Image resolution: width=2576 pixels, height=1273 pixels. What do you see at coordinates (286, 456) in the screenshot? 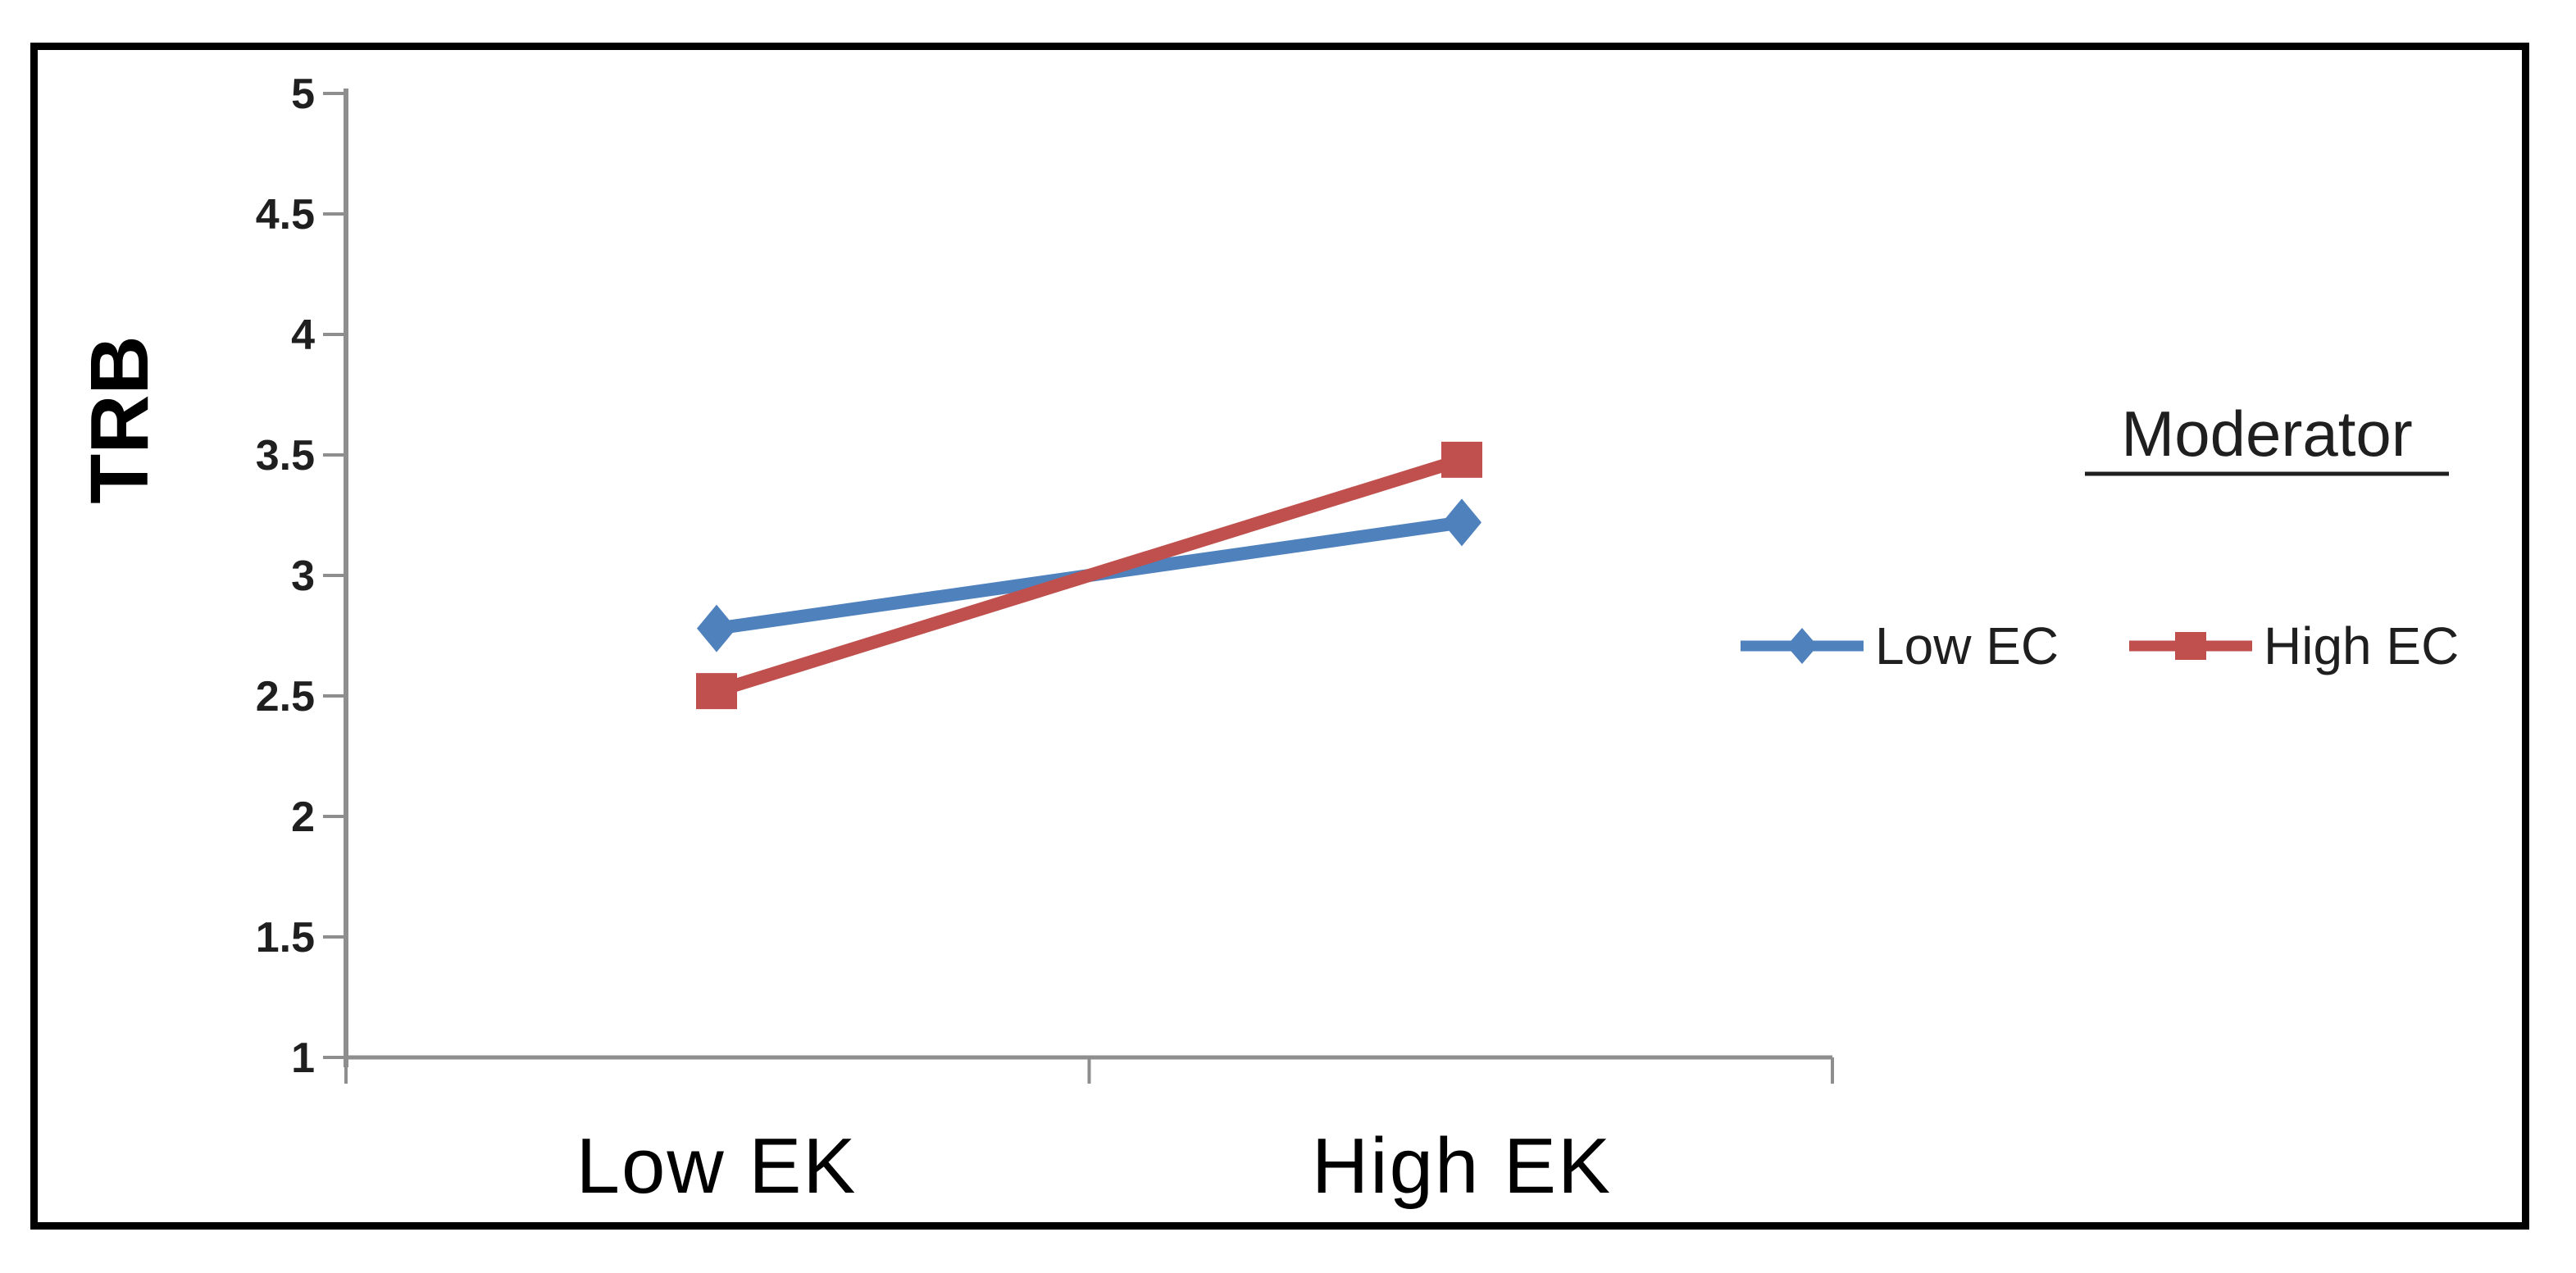
I see `y-tick-label: 3.5` at bounding box center [286, 456].